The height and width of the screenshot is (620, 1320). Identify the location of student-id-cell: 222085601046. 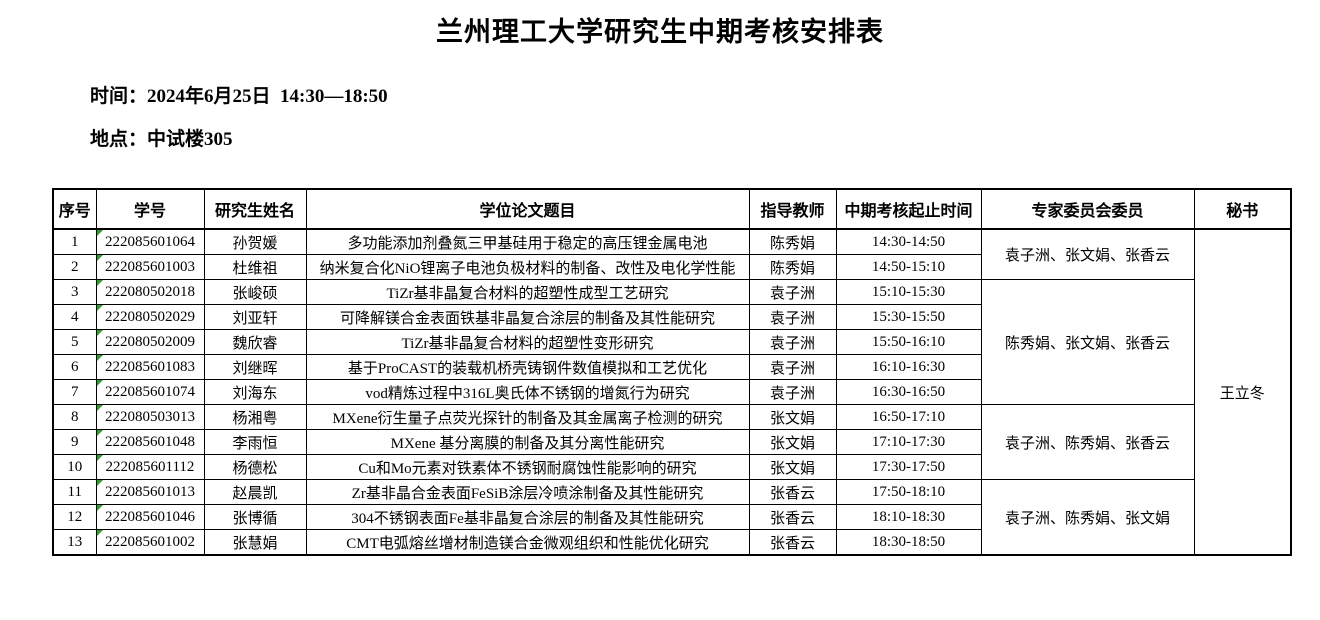
(150, 517).